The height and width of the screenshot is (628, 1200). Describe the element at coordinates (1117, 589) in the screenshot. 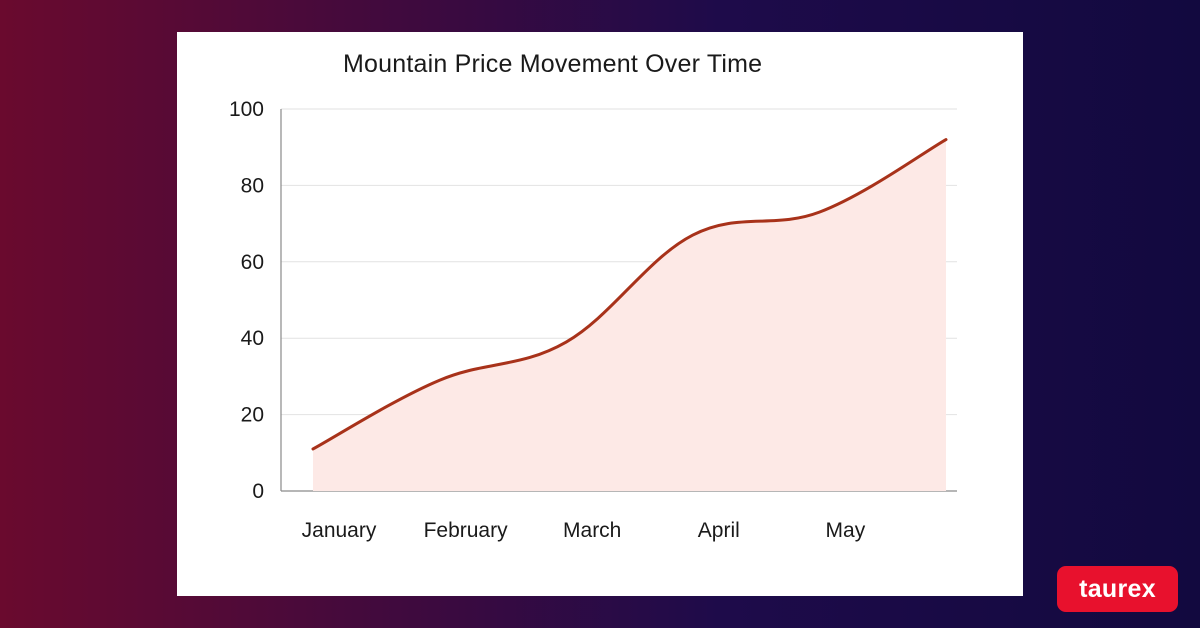

I see `taurex-logo: taurex` at that location.